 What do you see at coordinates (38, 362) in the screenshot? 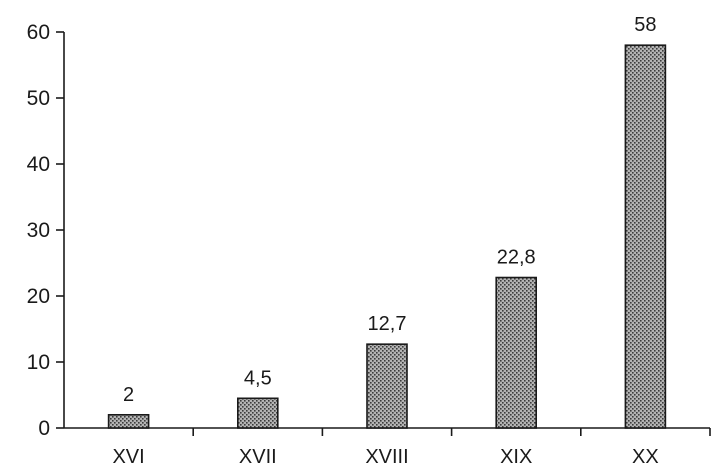
I see `y-tick-label: 10` at bounding box center [38, 362].